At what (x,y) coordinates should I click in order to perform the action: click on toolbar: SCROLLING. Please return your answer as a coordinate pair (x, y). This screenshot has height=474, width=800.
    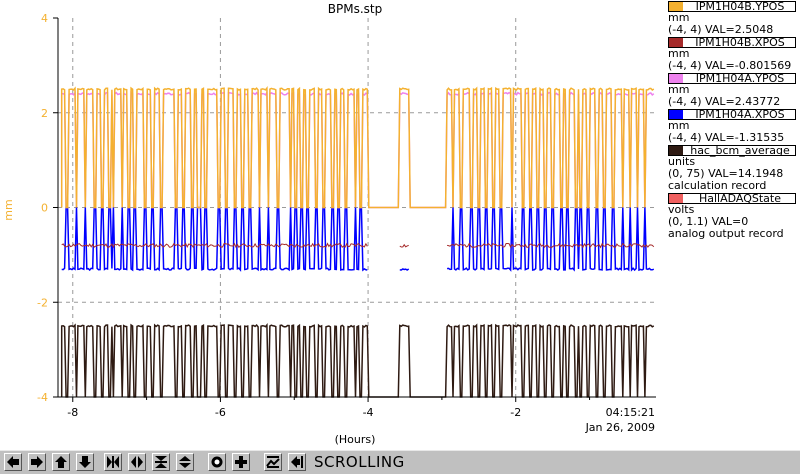
    Looking at the image, I should click on (400, 462).